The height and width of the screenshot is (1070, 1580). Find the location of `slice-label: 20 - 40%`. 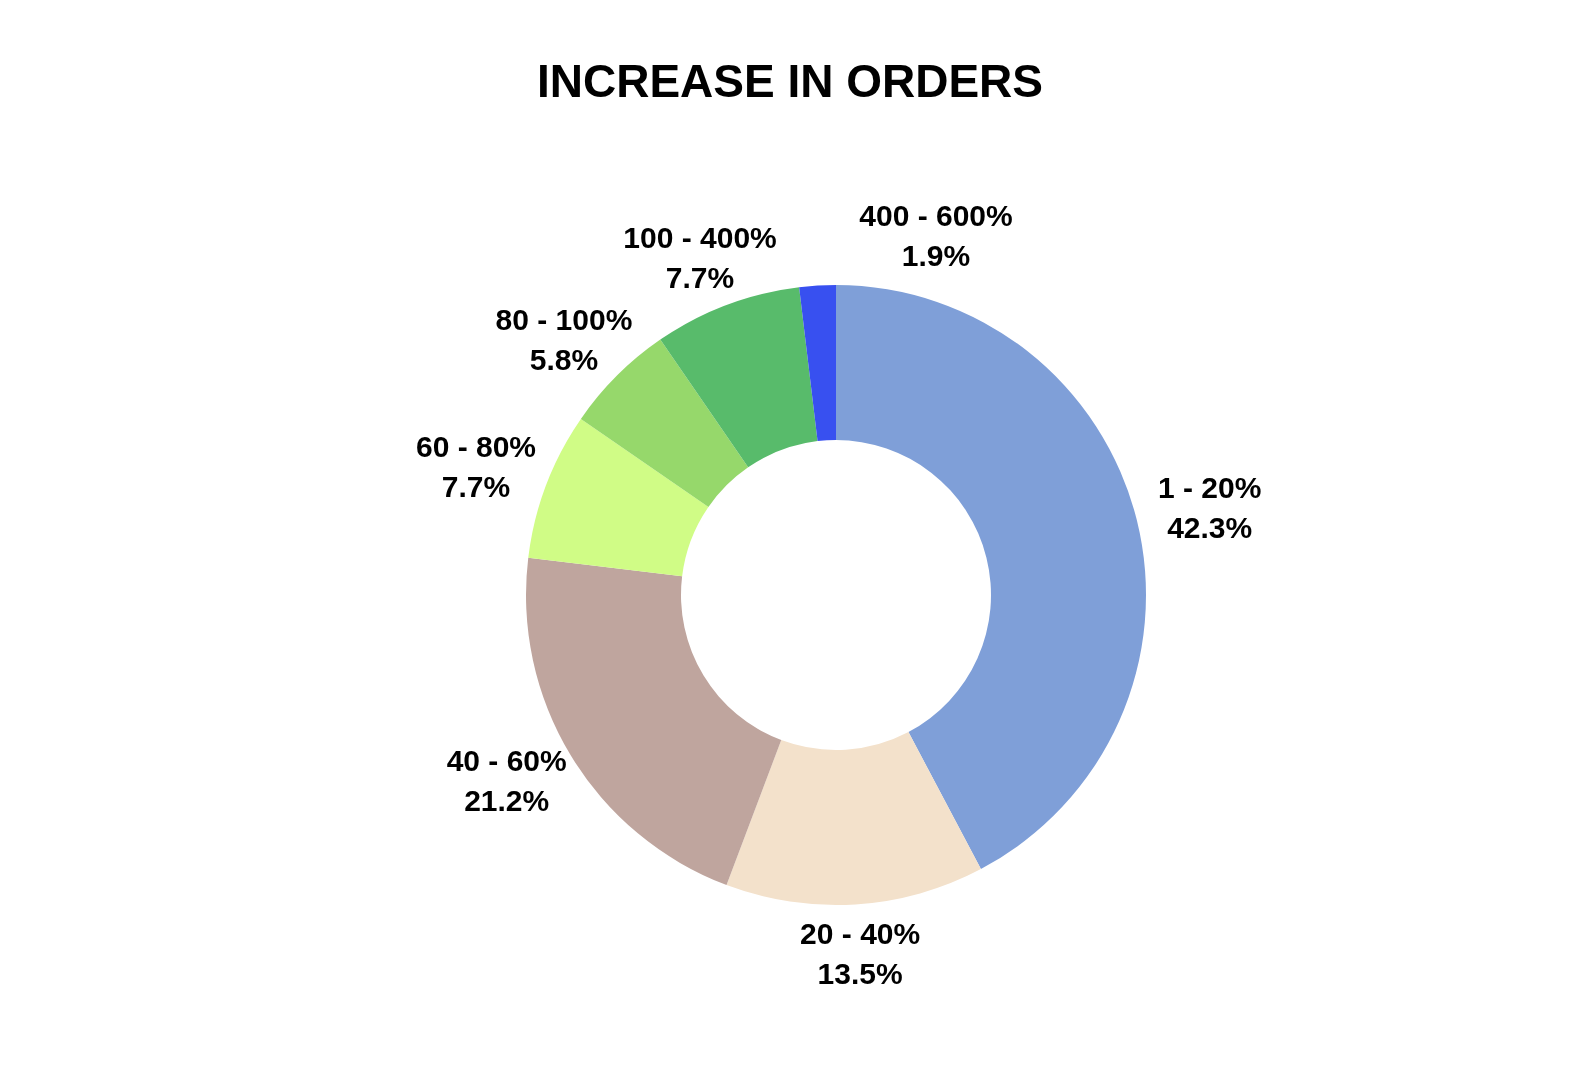

slice-label: 20 - 40% is located at coordinates (860, 934).